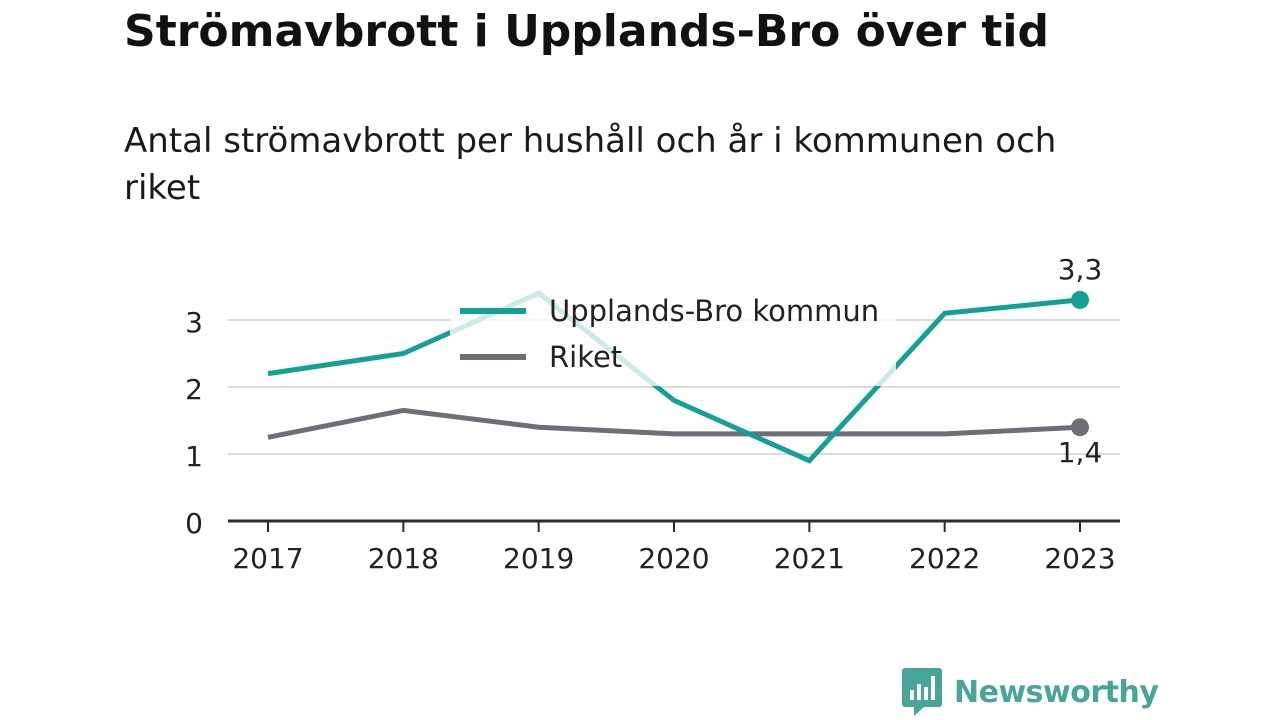 The height and width of the screenshot is (720, 1280). I want to click on x-tick-label: 2023, so click(1079, 558).